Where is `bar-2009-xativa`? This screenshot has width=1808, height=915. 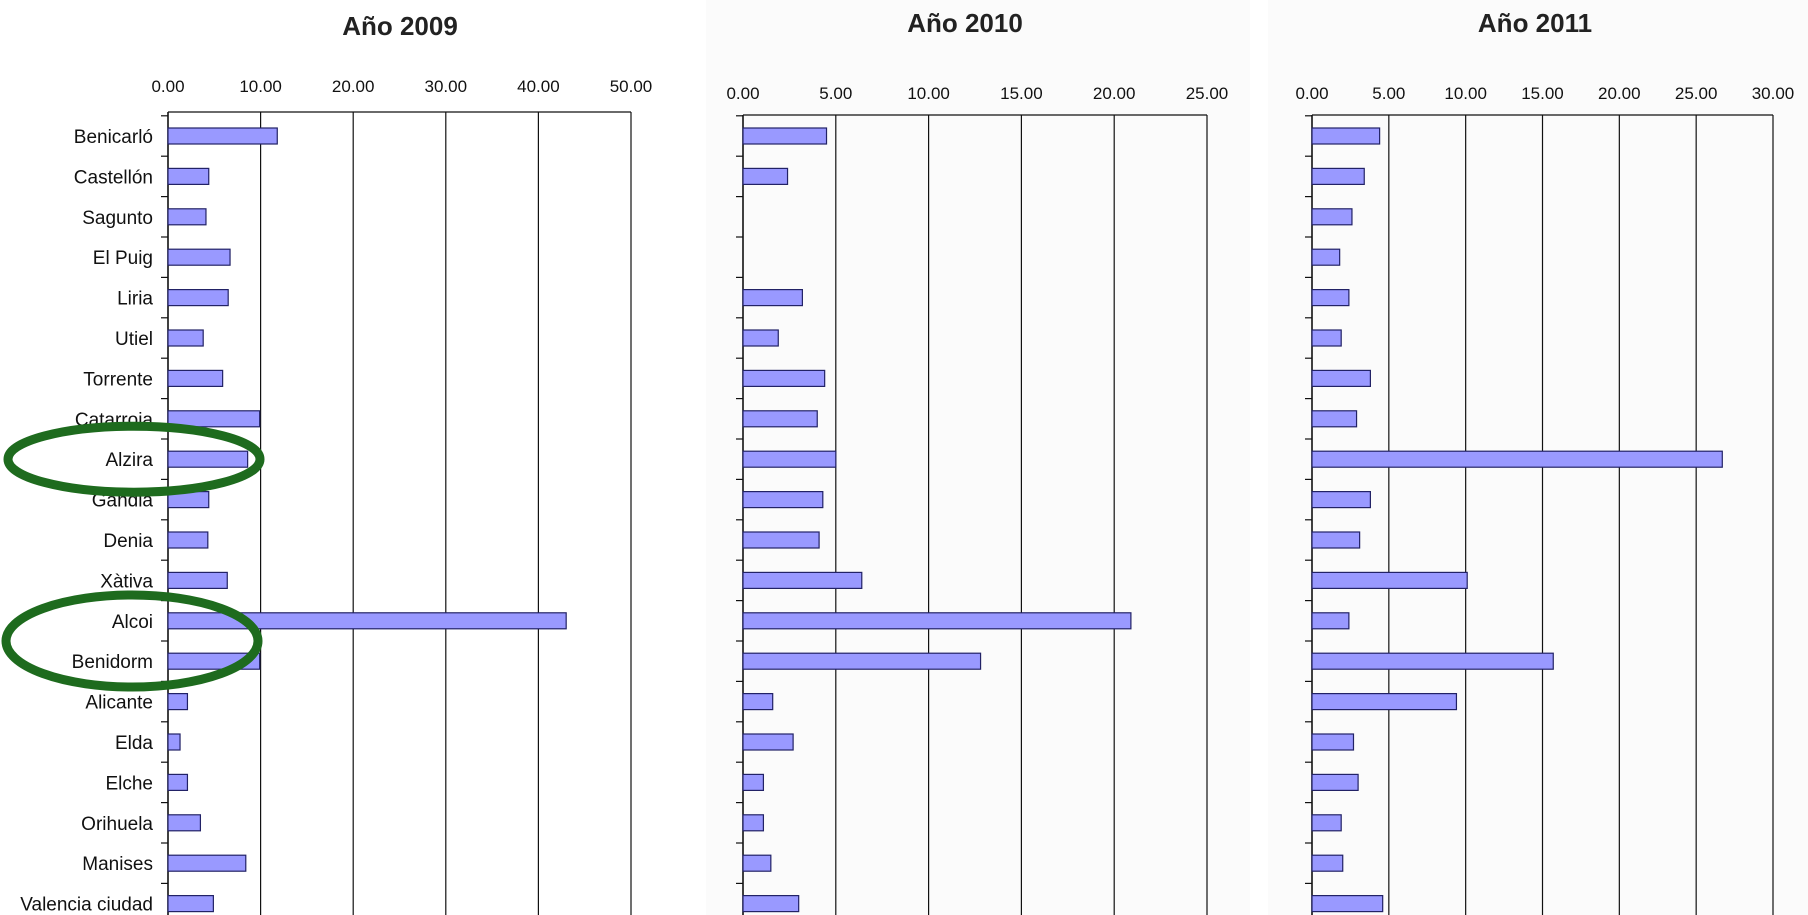
bar-2009-xativa is located at coordinates (197, 580).